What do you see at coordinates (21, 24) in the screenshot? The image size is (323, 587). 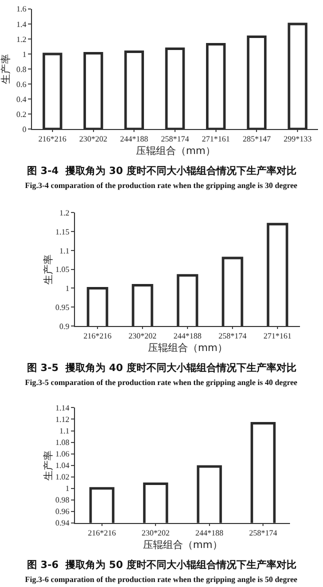 I see `y-tick-label: 1.4` at bounding box center [21, 24].